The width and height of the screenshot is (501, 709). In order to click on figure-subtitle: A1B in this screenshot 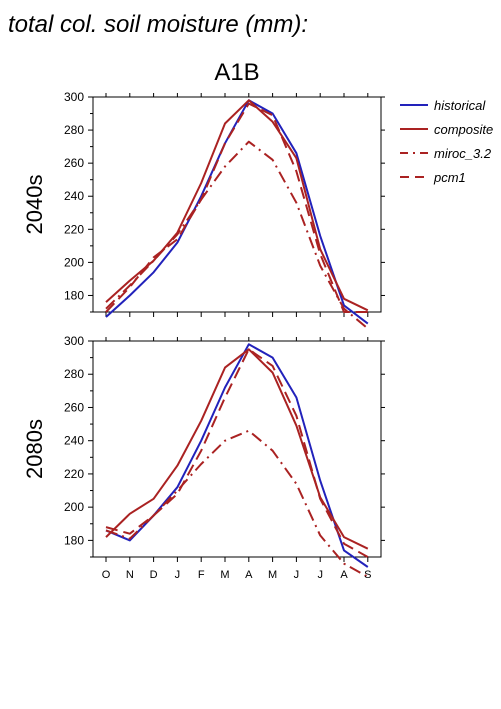, I will do `click(236, 72)`.